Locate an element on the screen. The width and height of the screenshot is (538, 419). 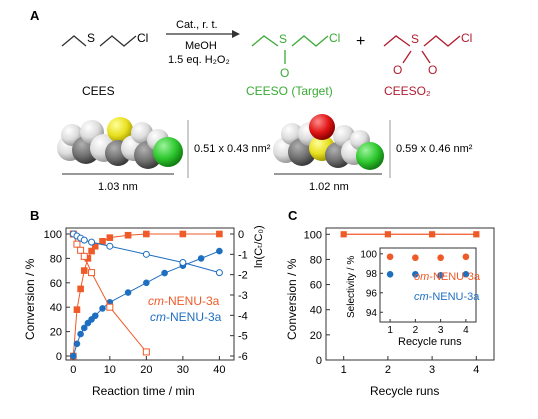
y2-tick-label: 0 is located at coordinates (241, 235).